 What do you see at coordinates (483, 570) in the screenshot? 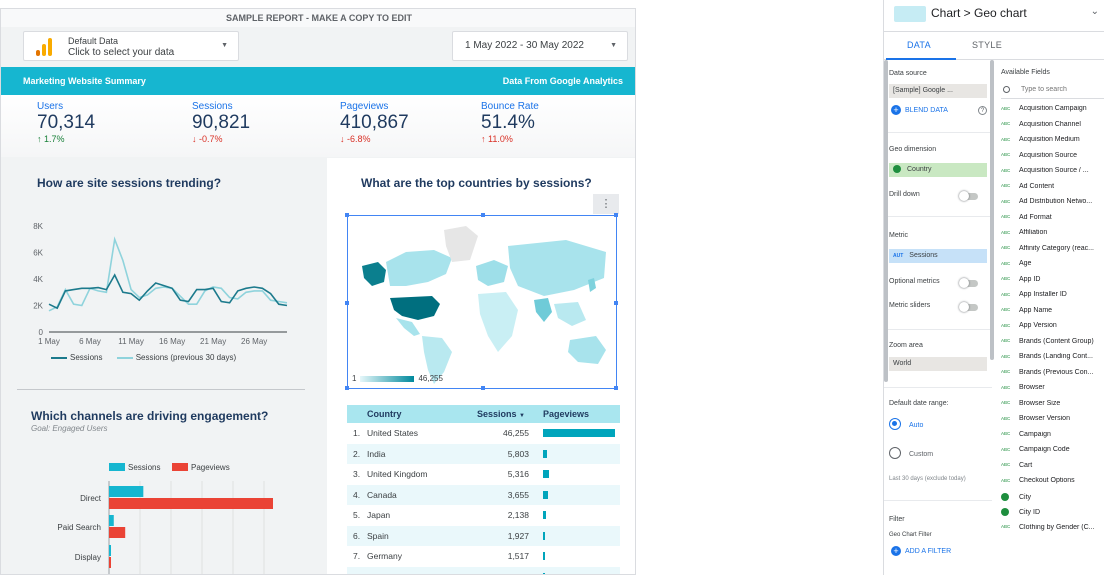
I see `table-row: 8.France1,497` at bounding box center [483, 570].